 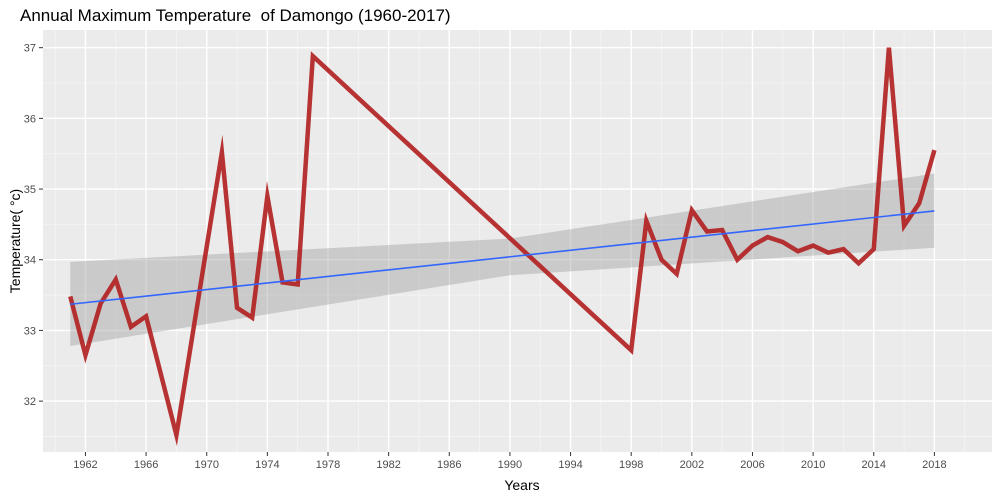 I want to click on y-axis-title: Temperature( °c), so click(x=15, y=241).